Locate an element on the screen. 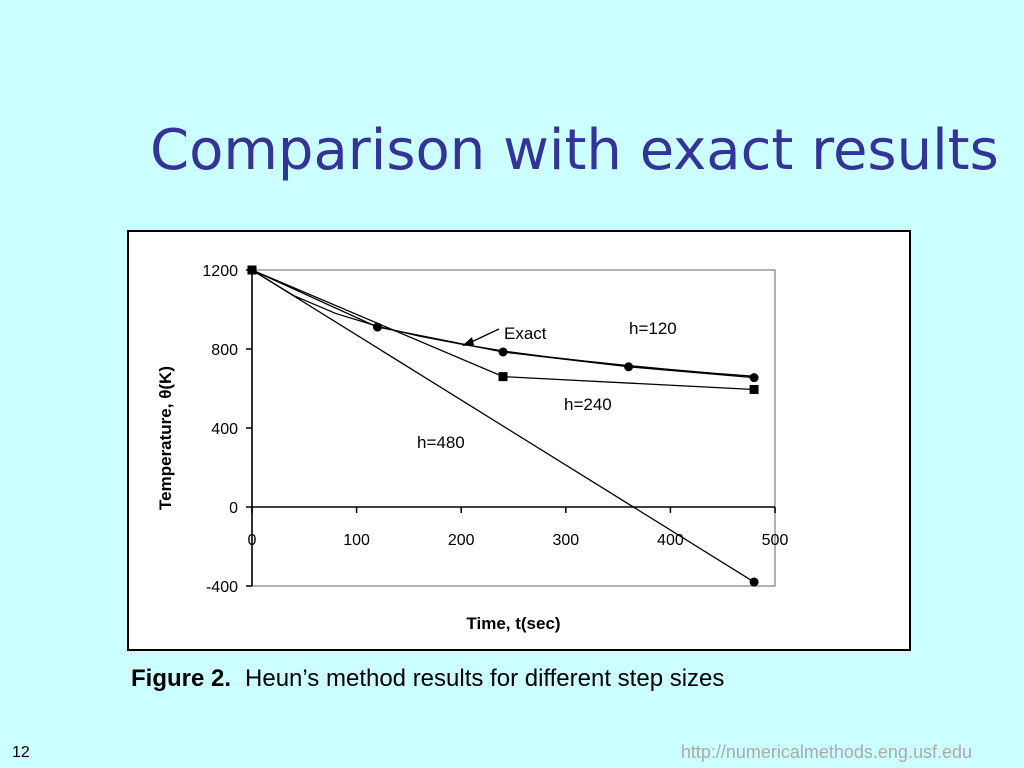  x-tick-label: 200 is located at coordinates (461, 540).